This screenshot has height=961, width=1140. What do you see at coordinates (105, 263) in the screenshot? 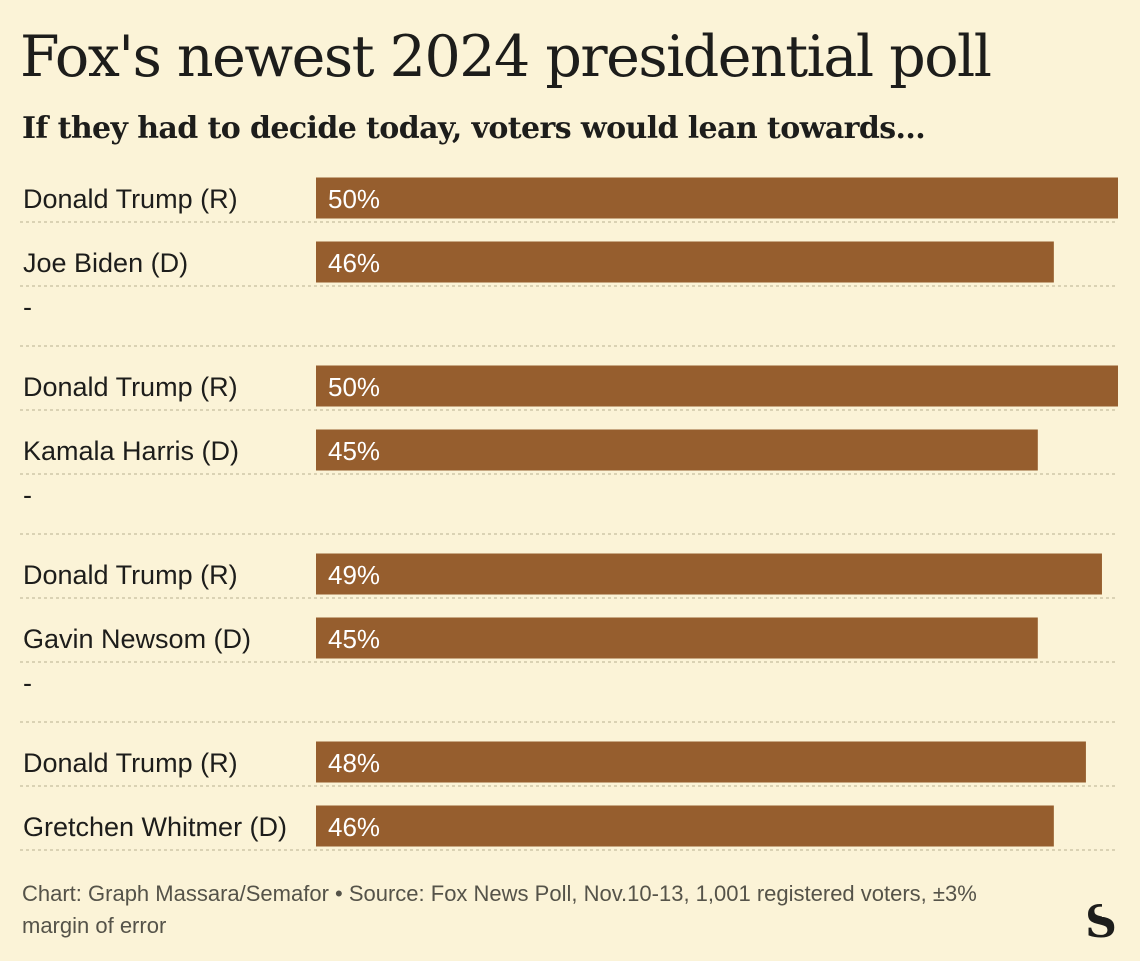
I see `row-label: Joe Biden (D)` at bounding box center [105, 263].